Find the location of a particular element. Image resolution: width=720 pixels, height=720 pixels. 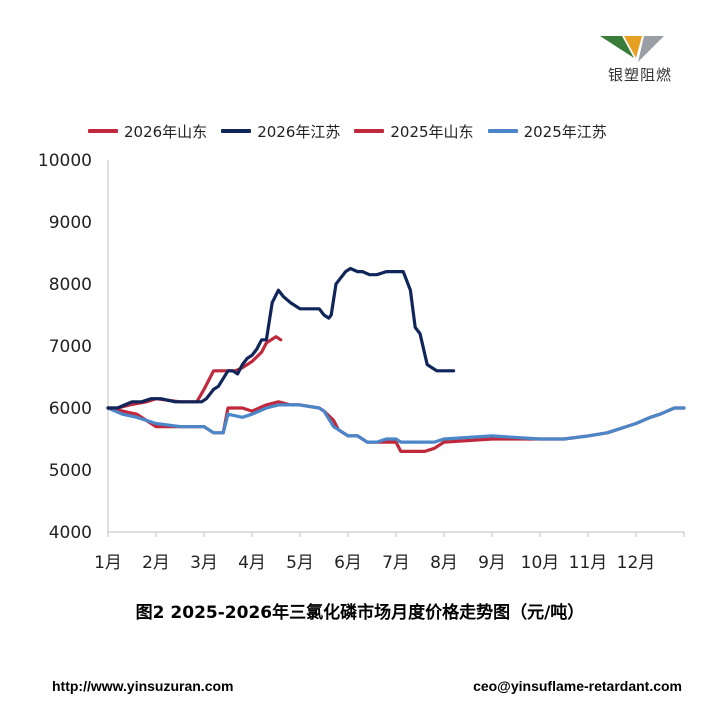

logo-middle-wing is located at coordinates (633, 47).